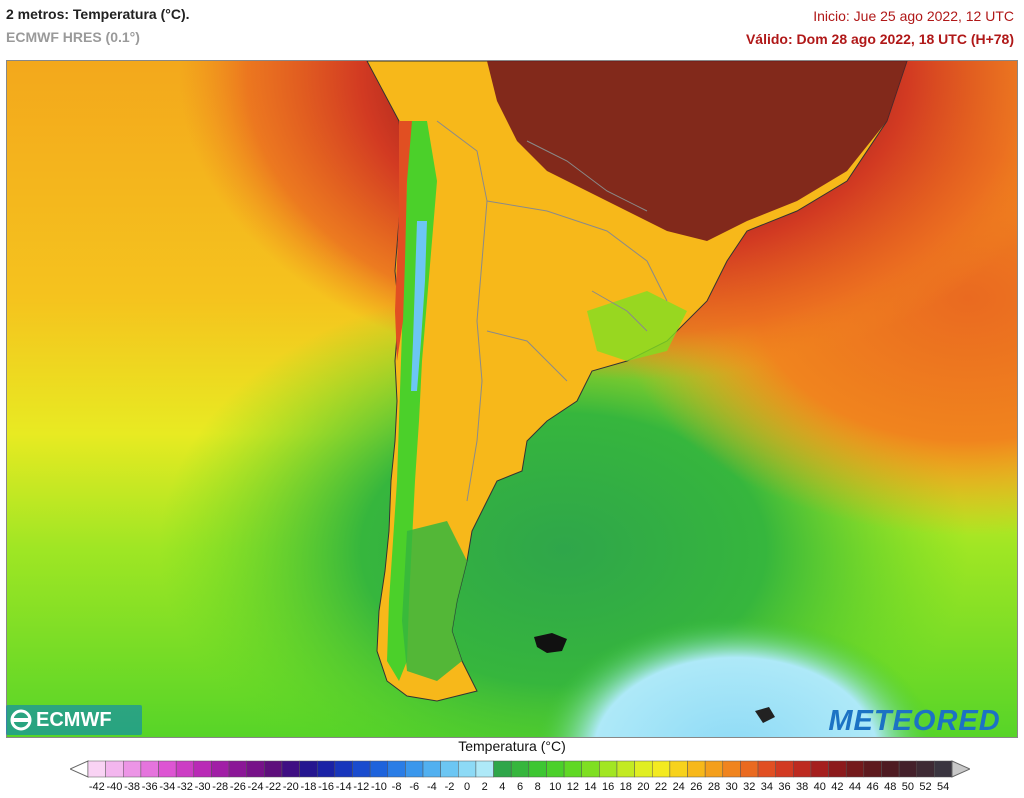 Image resolution: width=1024 pixels, height=798 pixels. What do you see at coordinates (714, 787) in the screenshot?
I see `scale-tick-label: 28` at bounding box center [714, 787].